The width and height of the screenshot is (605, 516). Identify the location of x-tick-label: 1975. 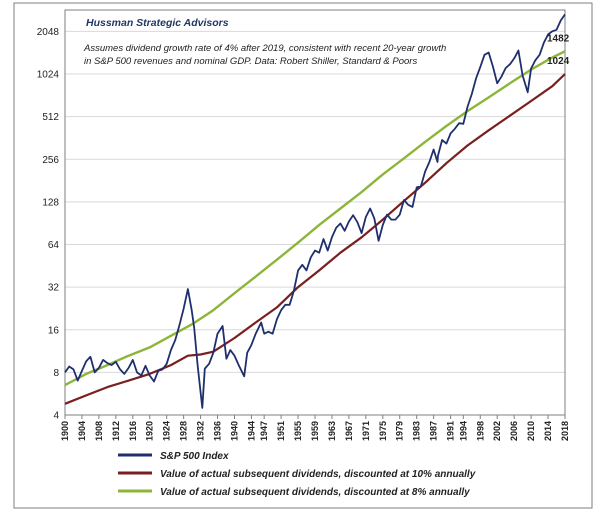
(383, 431).